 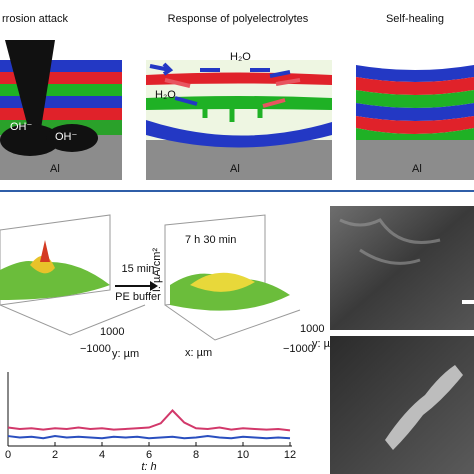 I want to click on panel-title: rrosion attack, so click(x=35, y=19).